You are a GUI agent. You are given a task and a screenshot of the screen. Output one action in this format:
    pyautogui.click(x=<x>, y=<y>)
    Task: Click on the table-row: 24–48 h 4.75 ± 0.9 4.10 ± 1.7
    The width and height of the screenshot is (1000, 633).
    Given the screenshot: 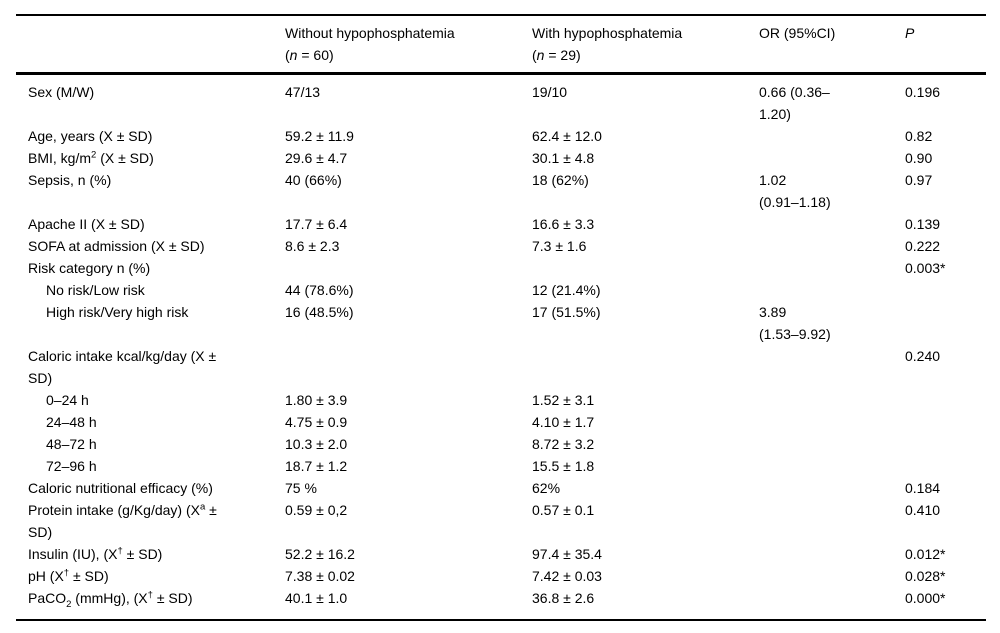 What is the action you would take?
    pyautogui.click(x=501, y=422)
    